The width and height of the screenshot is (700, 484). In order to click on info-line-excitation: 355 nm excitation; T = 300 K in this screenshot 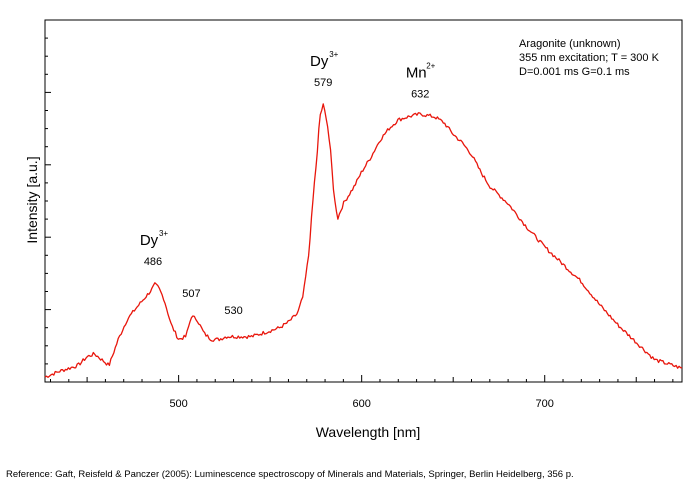, I will do `click(589, 58)`.